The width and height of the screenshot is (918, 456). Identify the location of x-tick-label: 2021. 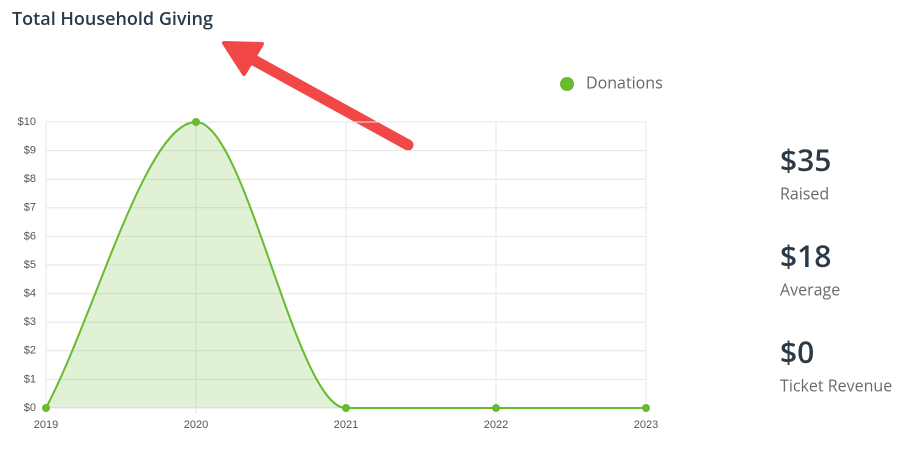
(346, 425).